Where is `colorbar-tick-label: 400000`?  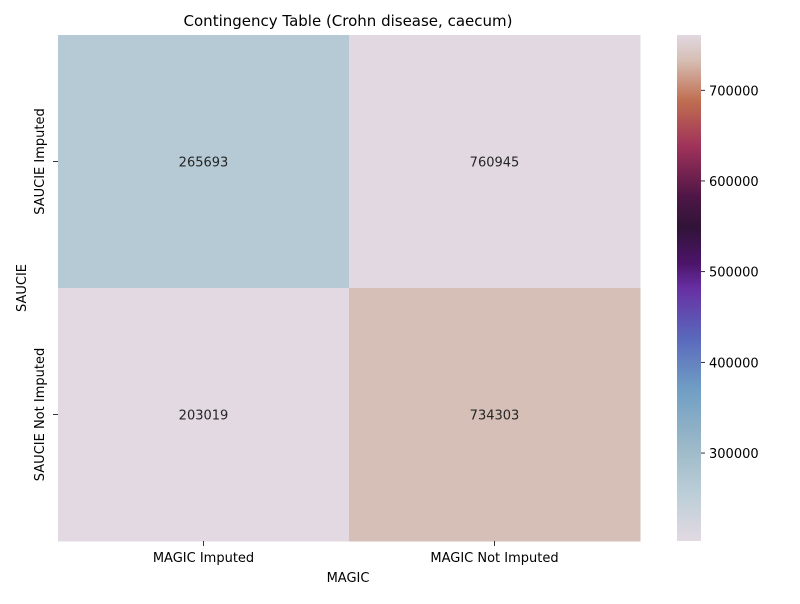
colorbar-tick-label: 400000 is located at coordinates (734, 363).